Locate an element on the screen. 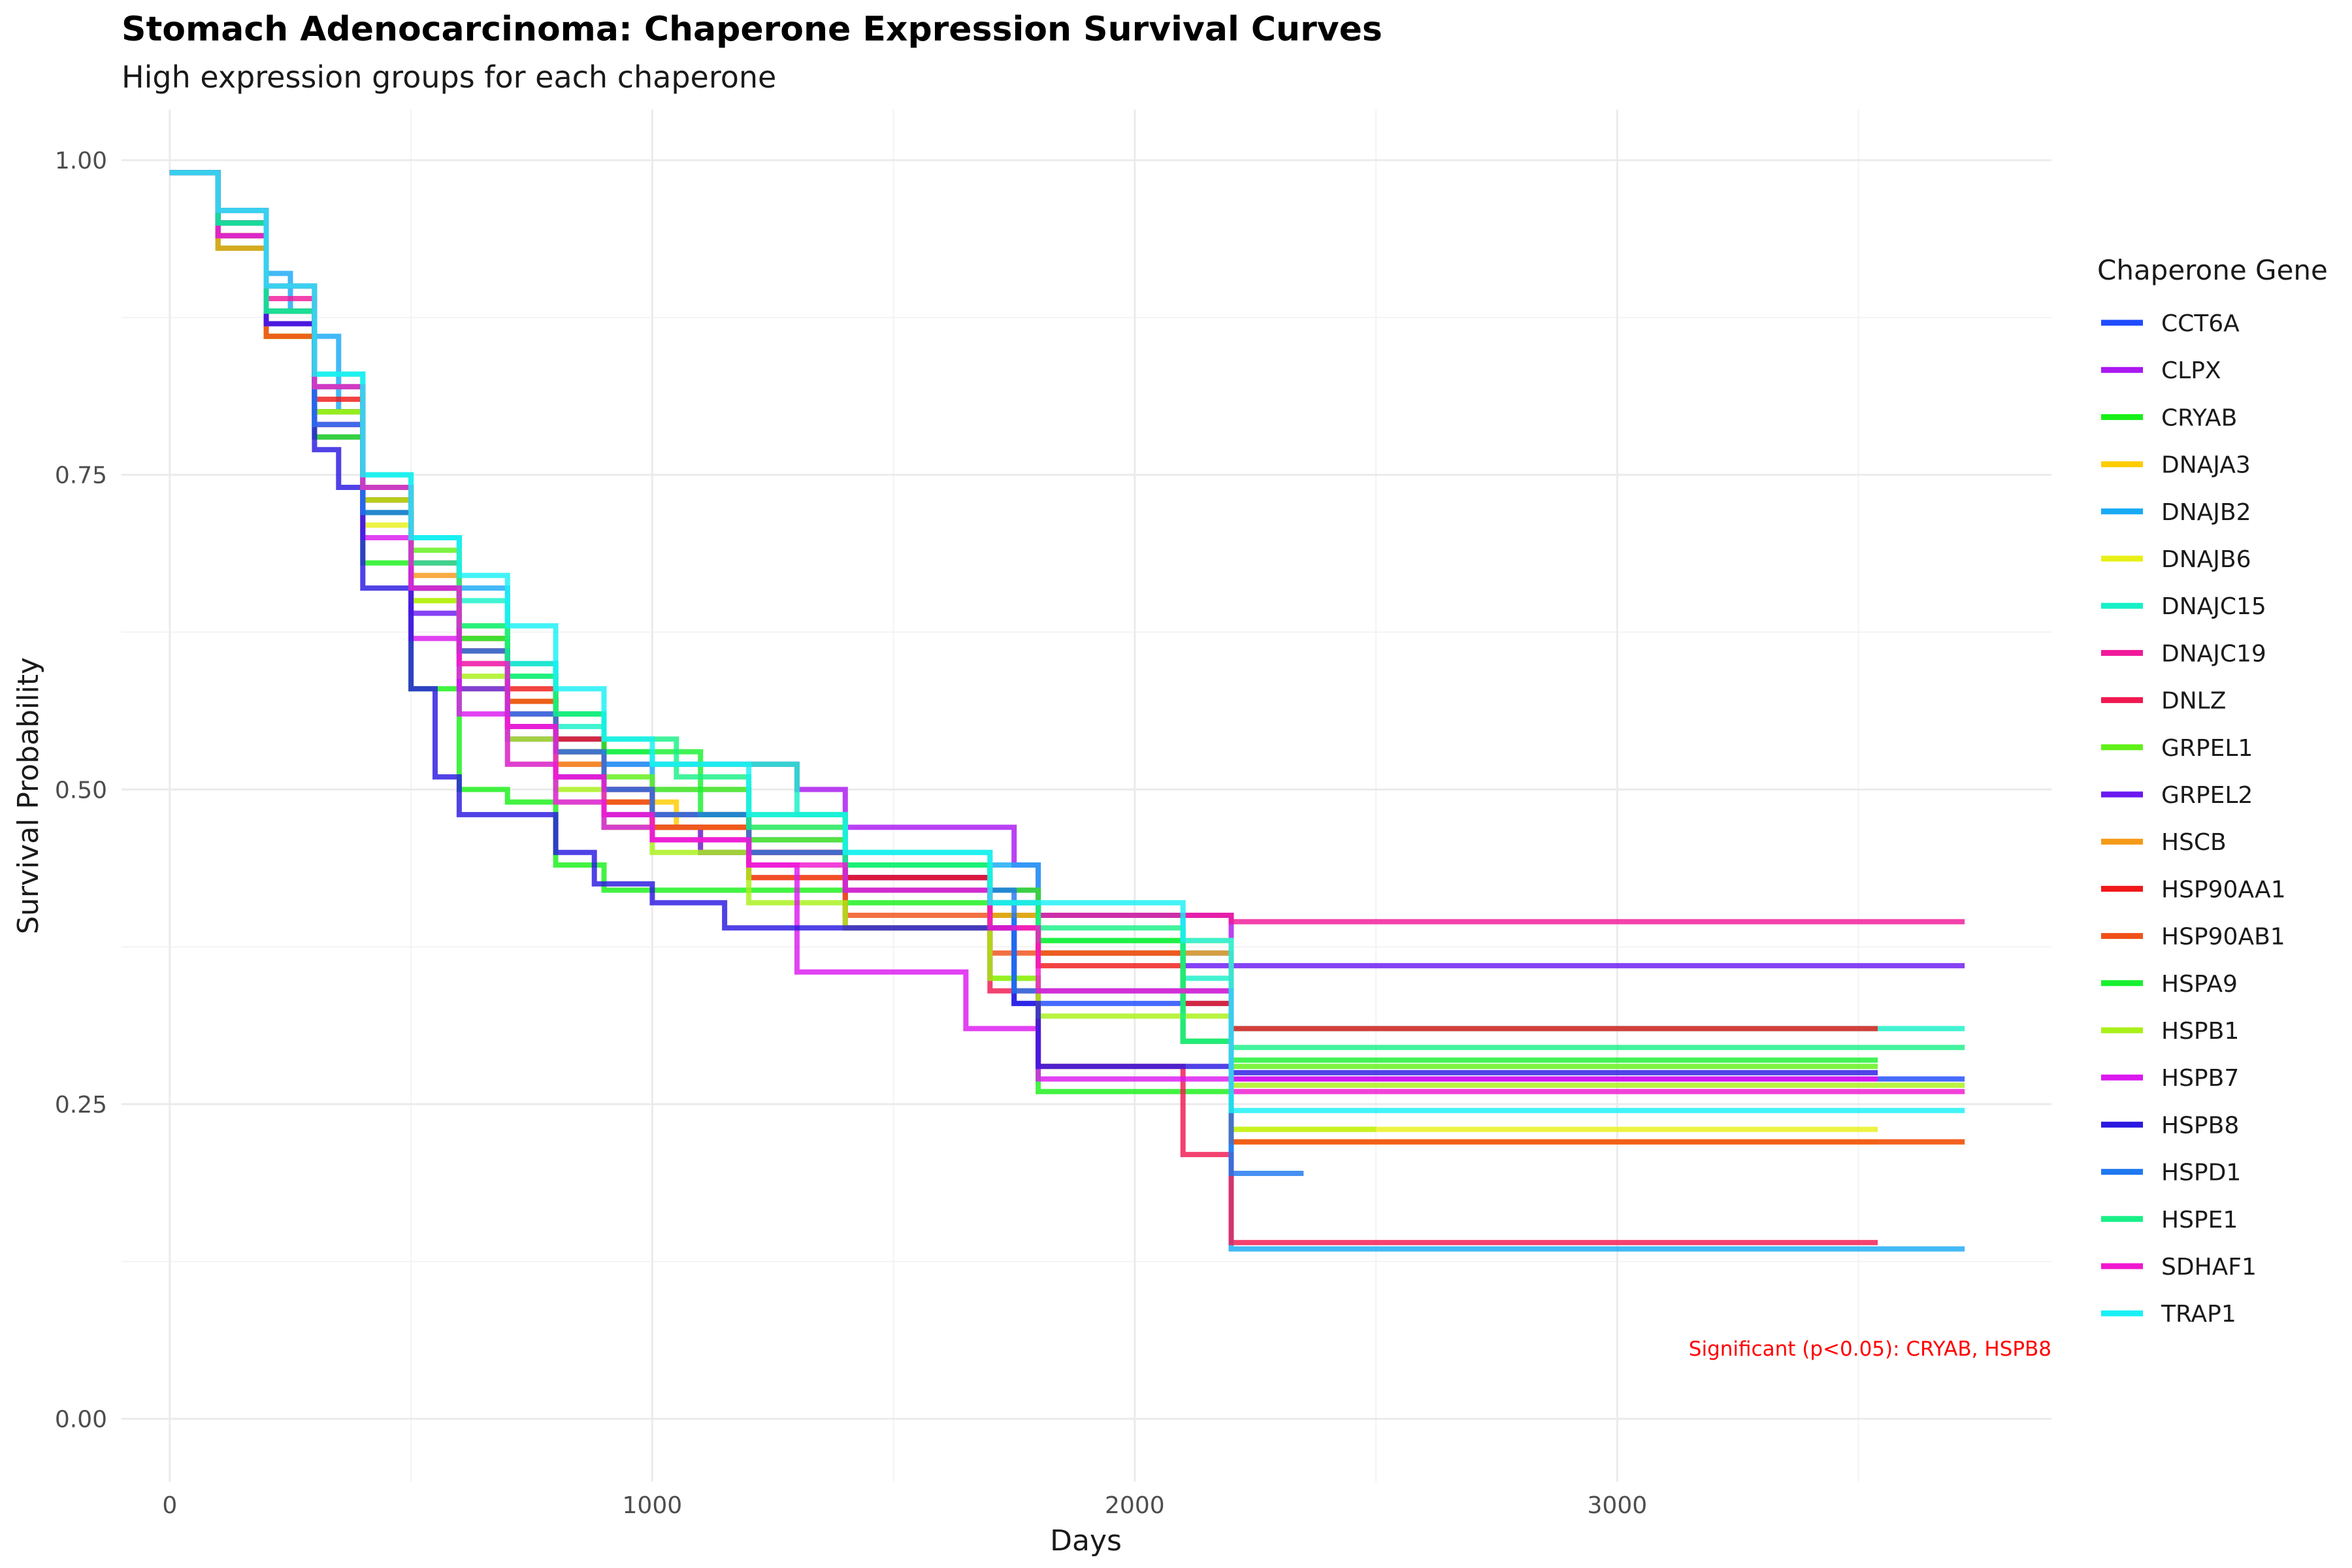  y-axis-ticks: 0.00 0.25 0.50 0.75 1.00 is located at coordinates (81, 790).